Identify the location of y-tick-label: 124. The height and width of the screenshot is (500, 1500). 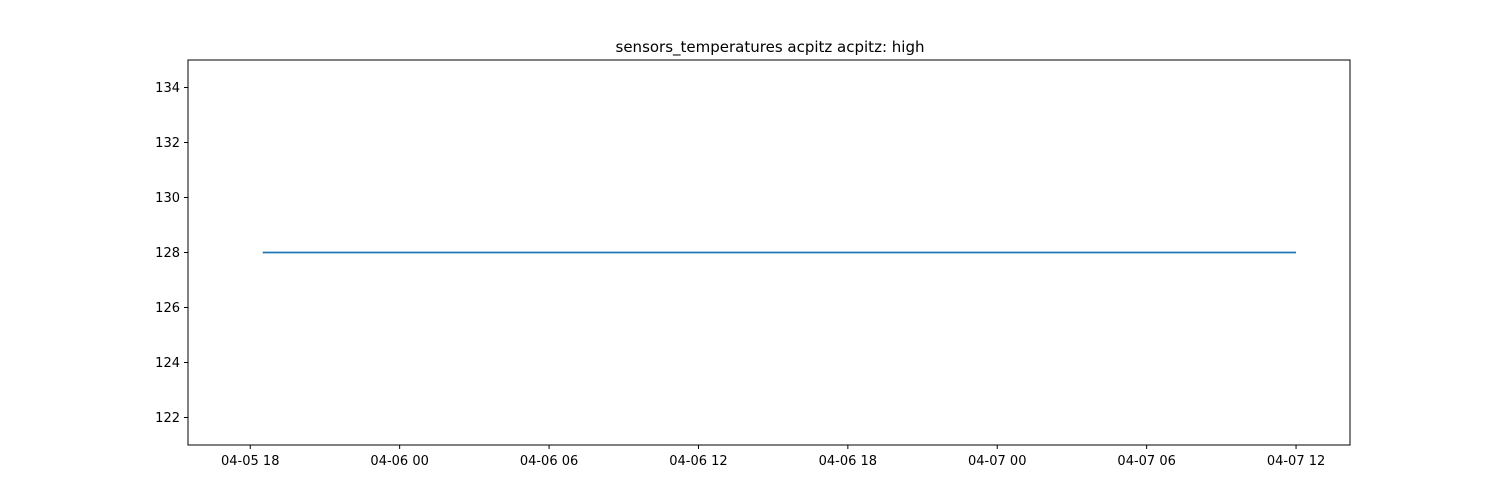
(167, 363).